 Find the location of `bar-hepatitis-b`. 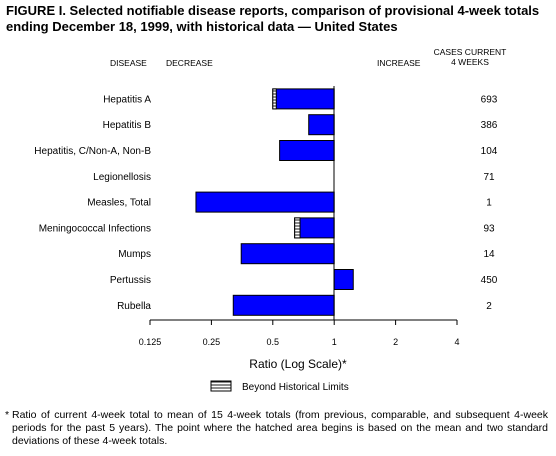

bar-hepatitis-b is located at coordinates (321, 125).